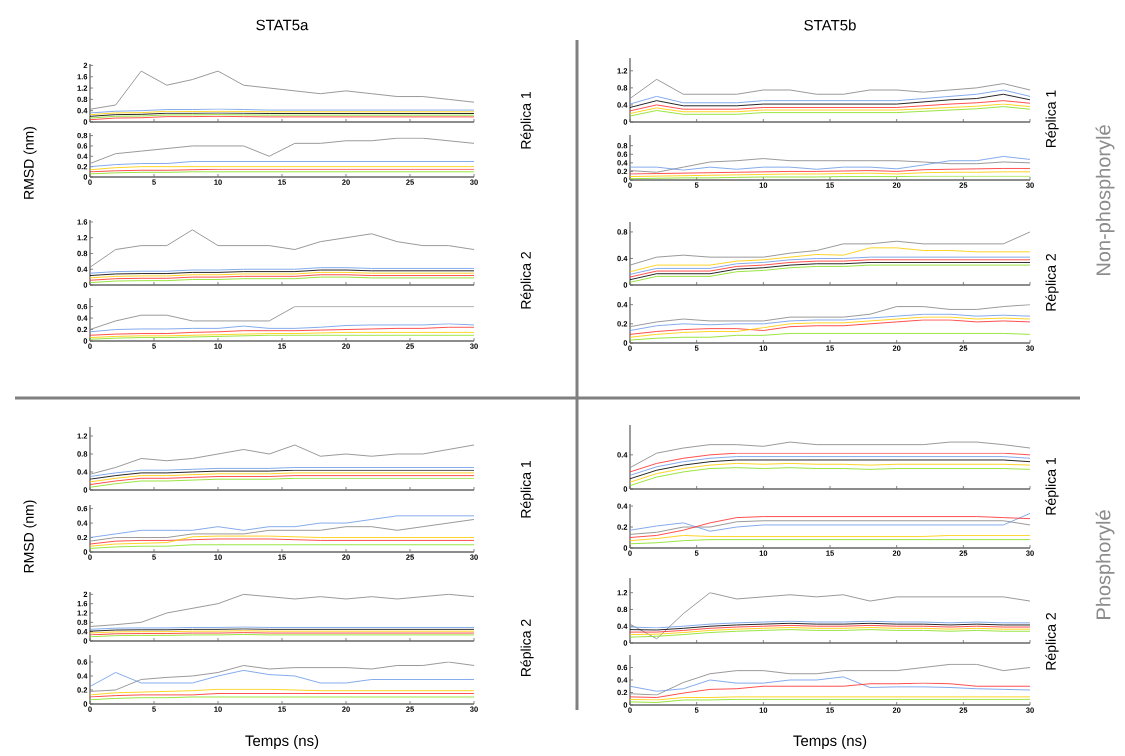 This screenshot has width=1125, height=756. I want to click on chart-title: STAT5b, so click(830, 25).